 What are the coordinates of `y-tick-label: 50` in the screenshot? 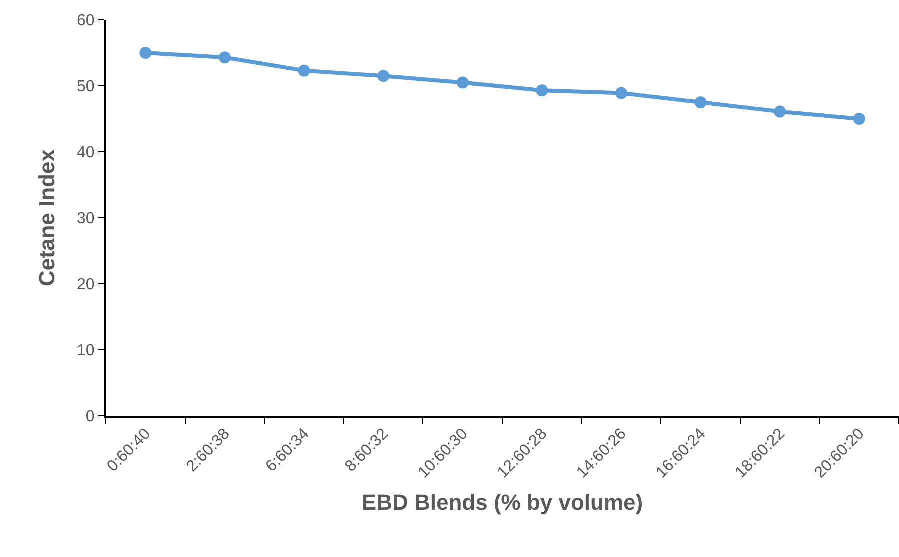 It's located at (86, 87).